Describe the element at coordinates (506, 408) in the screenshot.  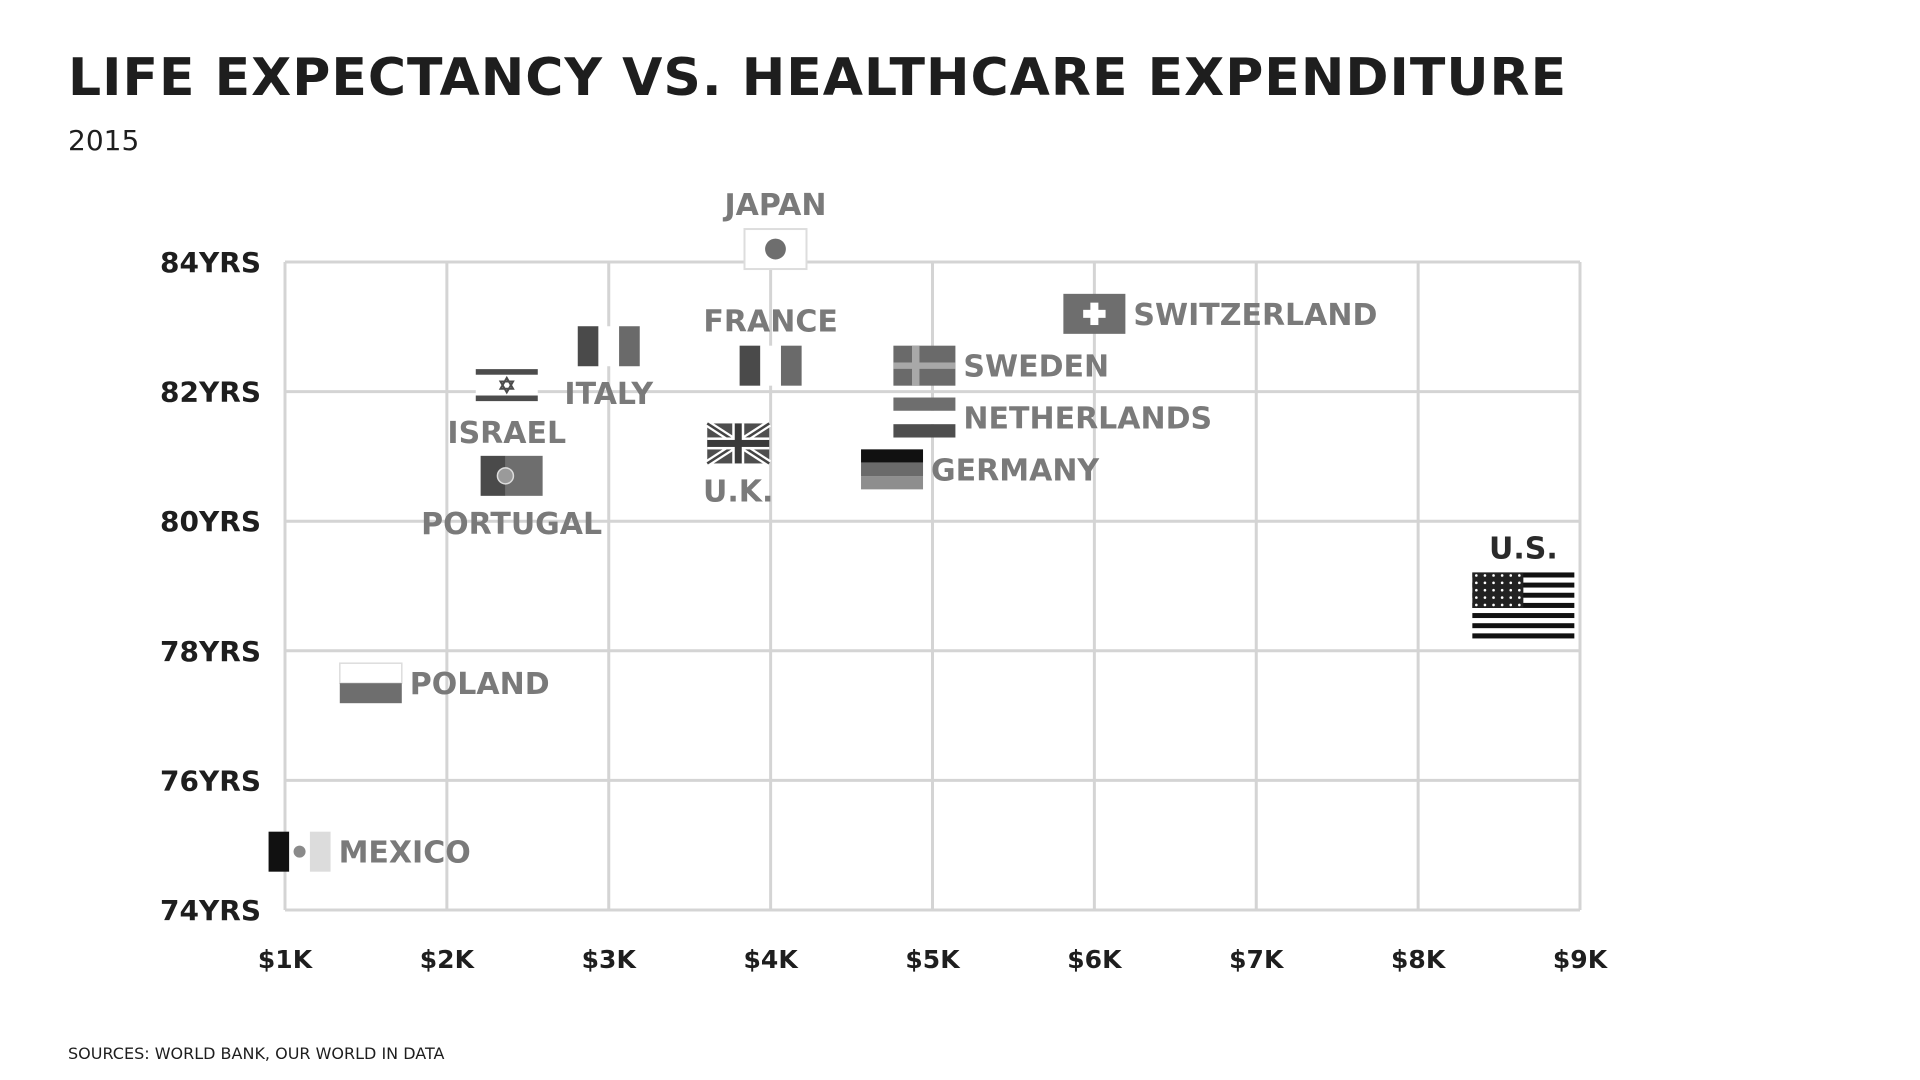
I see `data-point-israel: ISRAEL` at that location.